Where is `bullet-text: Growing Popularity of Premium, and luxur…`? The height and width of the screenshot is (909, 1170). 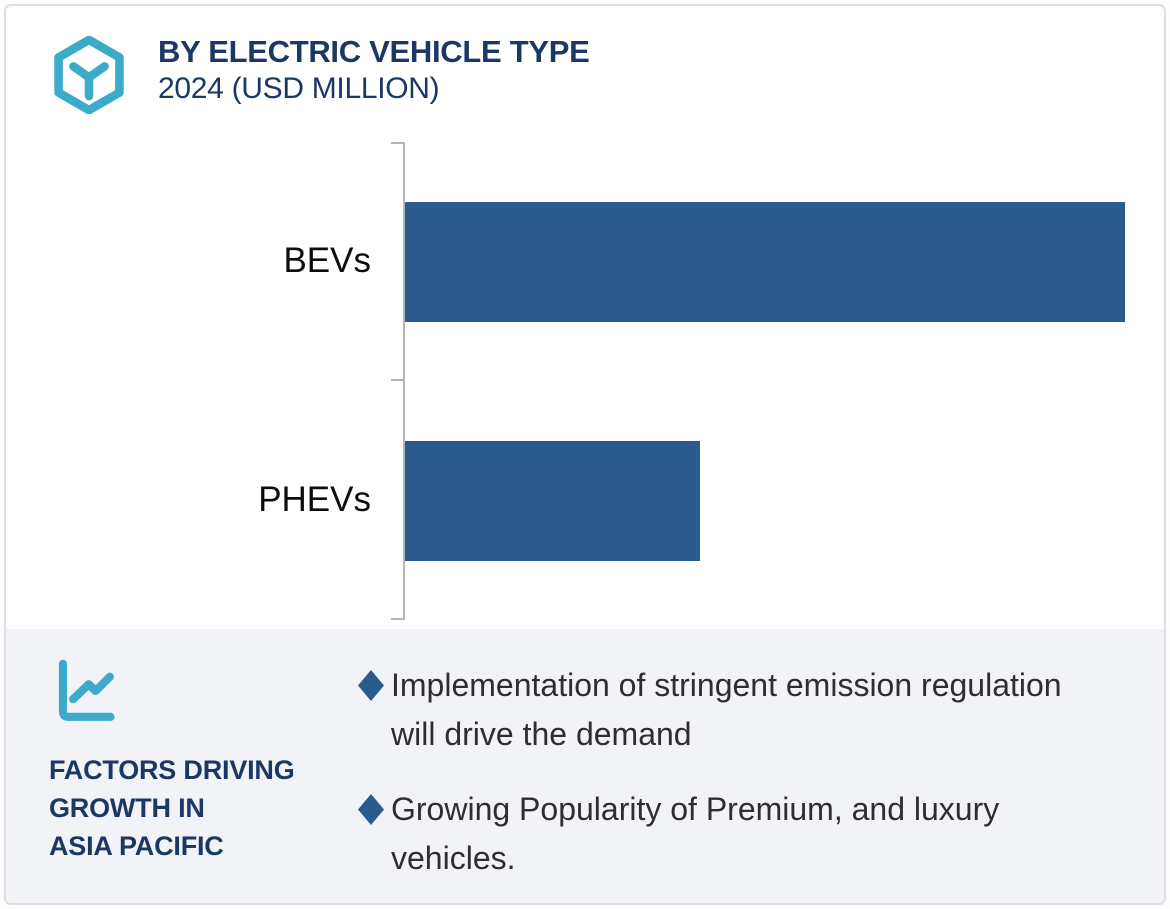 bullet-text: Growing Popularity of Premium, and luxur… is located at coordinates (695, 833).